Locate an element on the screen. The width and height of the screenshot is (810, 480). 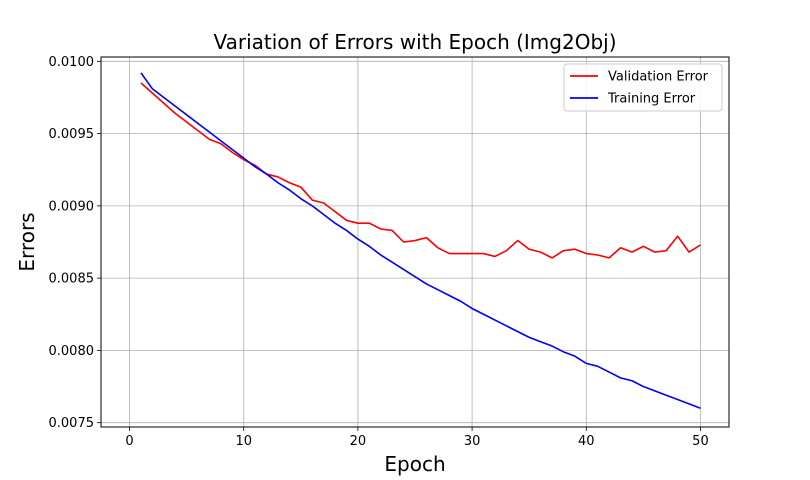
y-tick-label: 0.0095 is located at coordinates (72, 134).